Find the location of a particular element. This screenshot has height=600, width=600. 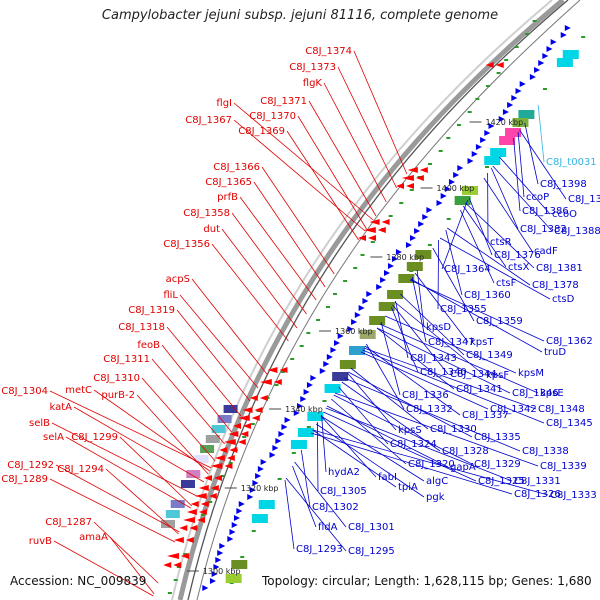

gene-label-forward: ctsX is located at coordinates (519, 267).